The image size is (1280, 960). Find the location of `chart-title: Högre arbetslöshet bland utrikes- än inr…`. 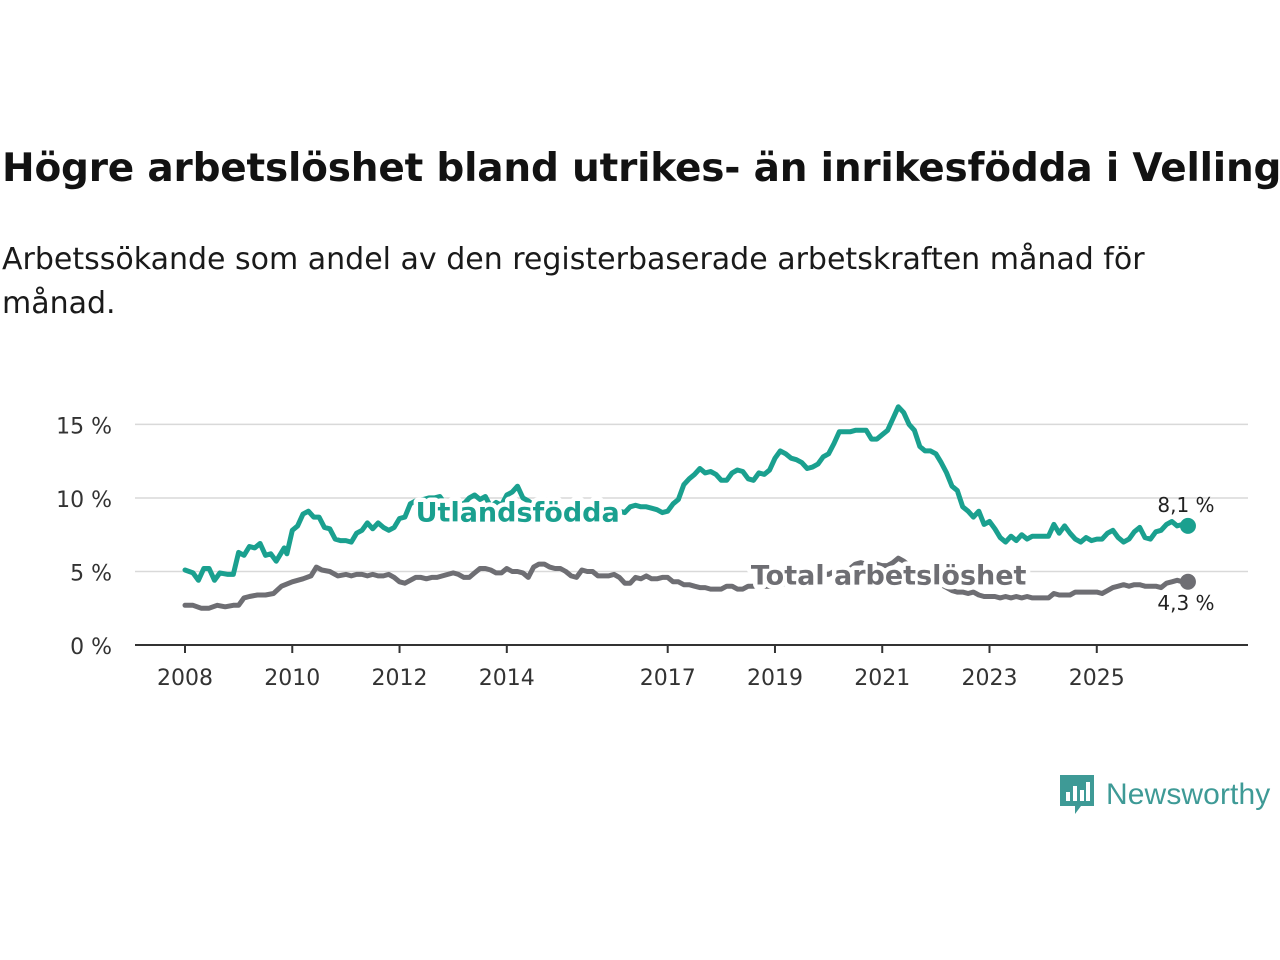

chart-title: Högre arbetslöshet bland utrikes- än inr… is located at coordinates (641, 168).